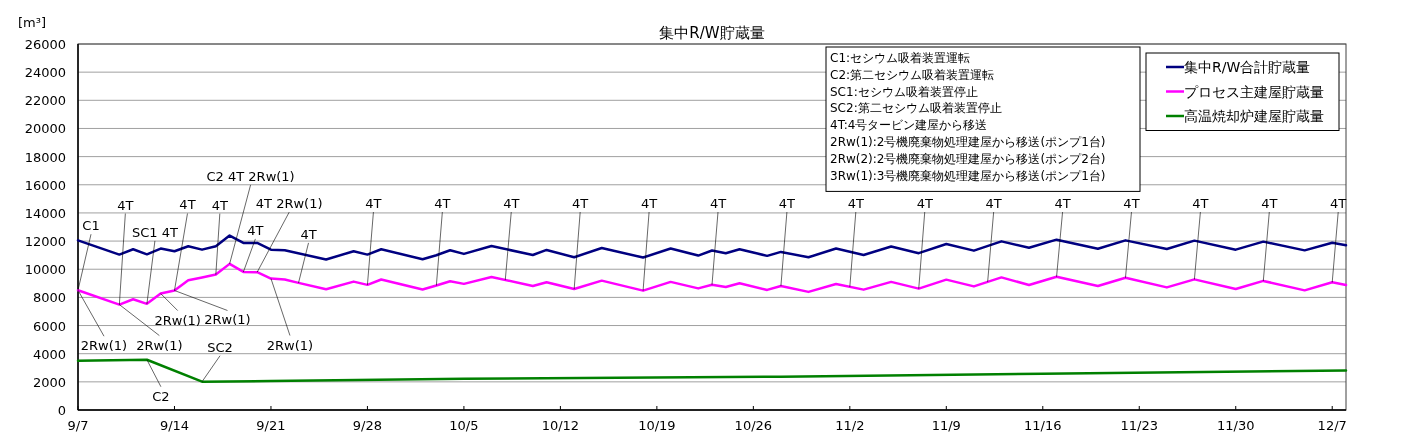  I want to click on y-tick-label: 24000, so click(45, 73).